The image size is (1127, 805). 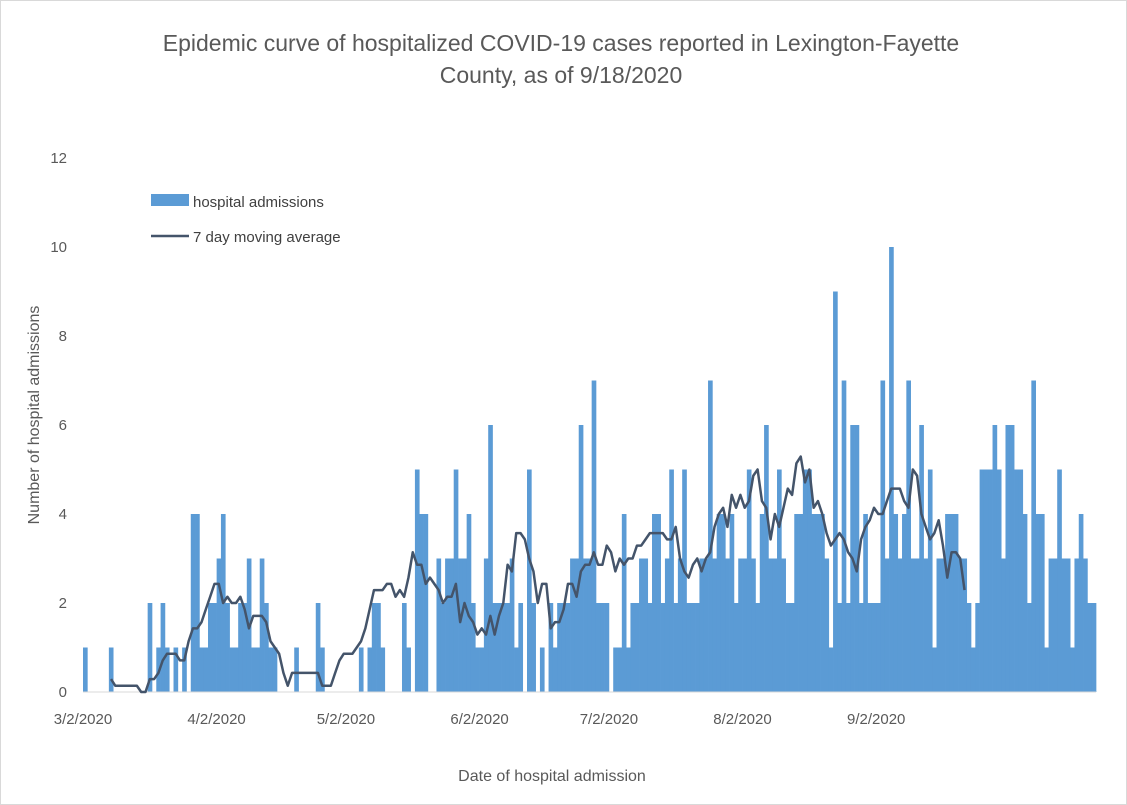 What do you see at coordinates (63, 692) in the screenshot?
I see `y-tick-label: 0` at bounding box center [63, 692].